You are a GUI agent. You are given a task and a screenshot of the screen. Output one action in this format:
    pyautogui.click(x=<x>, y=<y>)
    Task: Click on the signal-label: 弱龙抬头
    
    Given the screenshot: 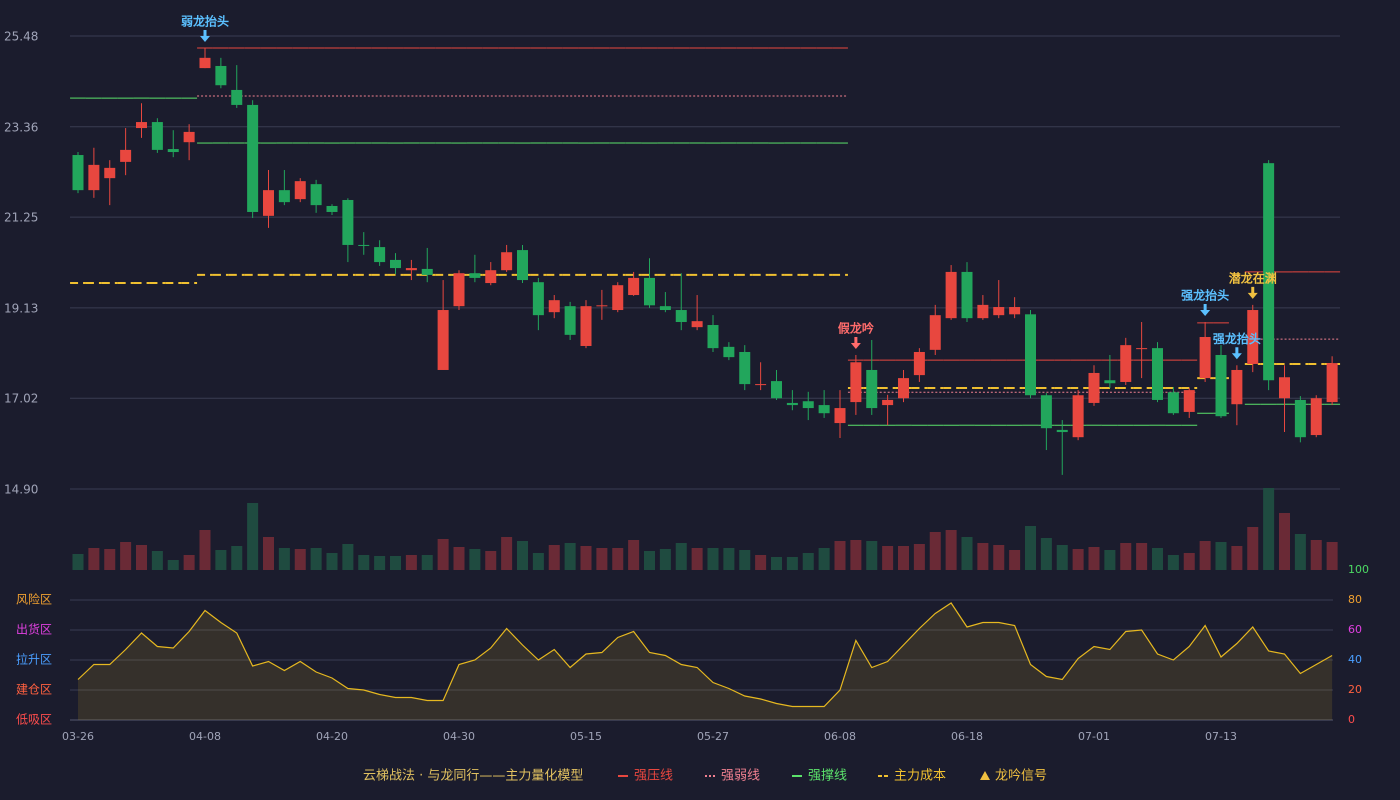 What is the action you would take?
    pyautogui.click(x=205, y=20)
    